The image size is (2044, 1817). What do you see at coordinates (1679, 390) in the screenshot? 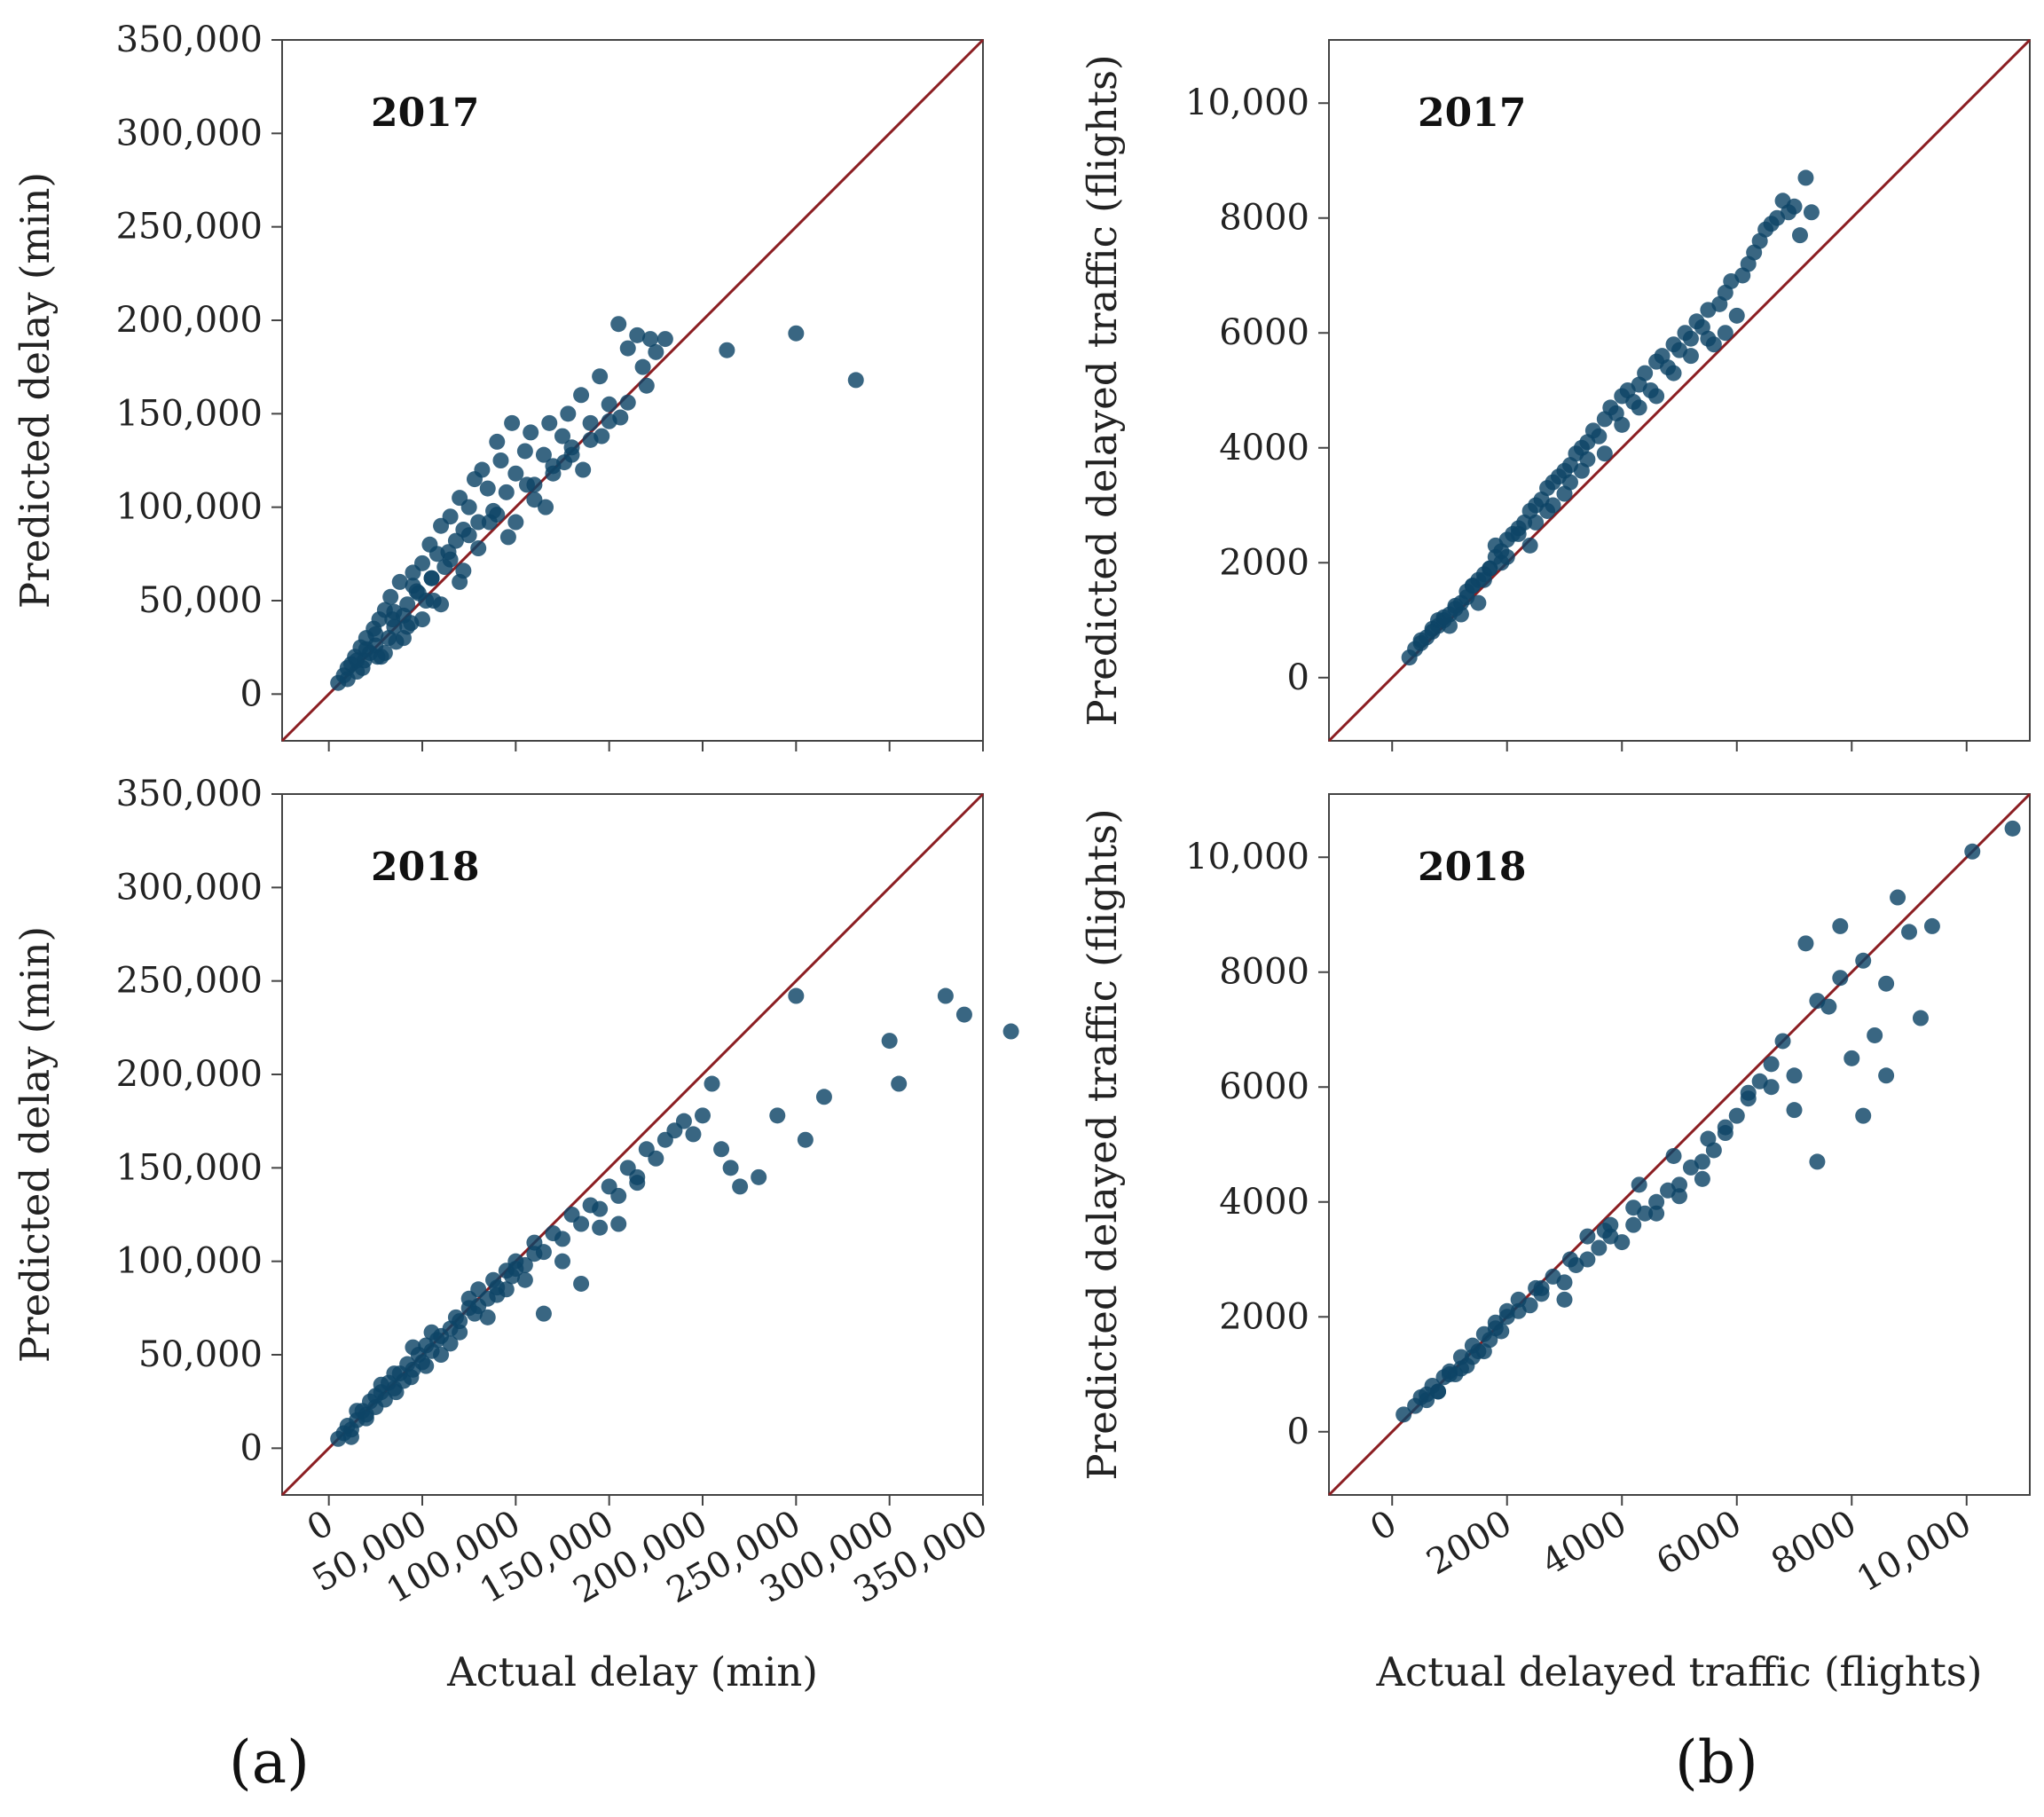
I see `plot-frame` at bounding box center [1679, 390].